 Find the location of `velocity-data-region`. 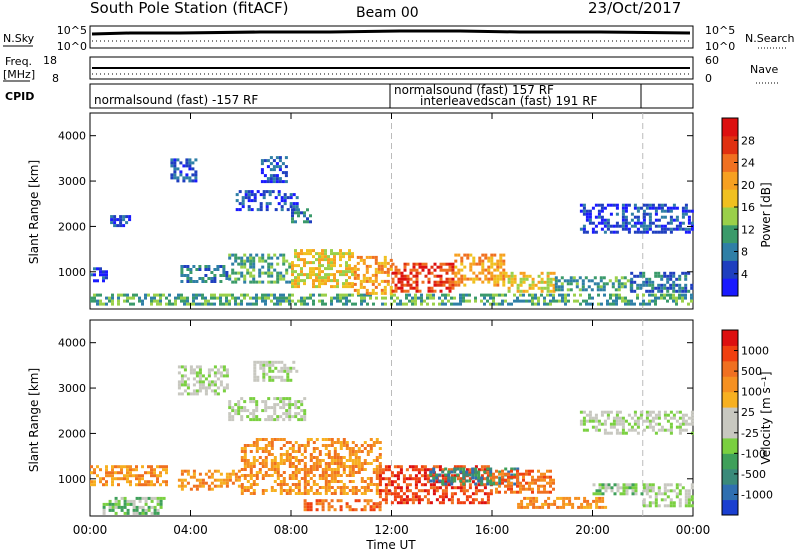

velocity-data-region is located at coordinates (636, 422).